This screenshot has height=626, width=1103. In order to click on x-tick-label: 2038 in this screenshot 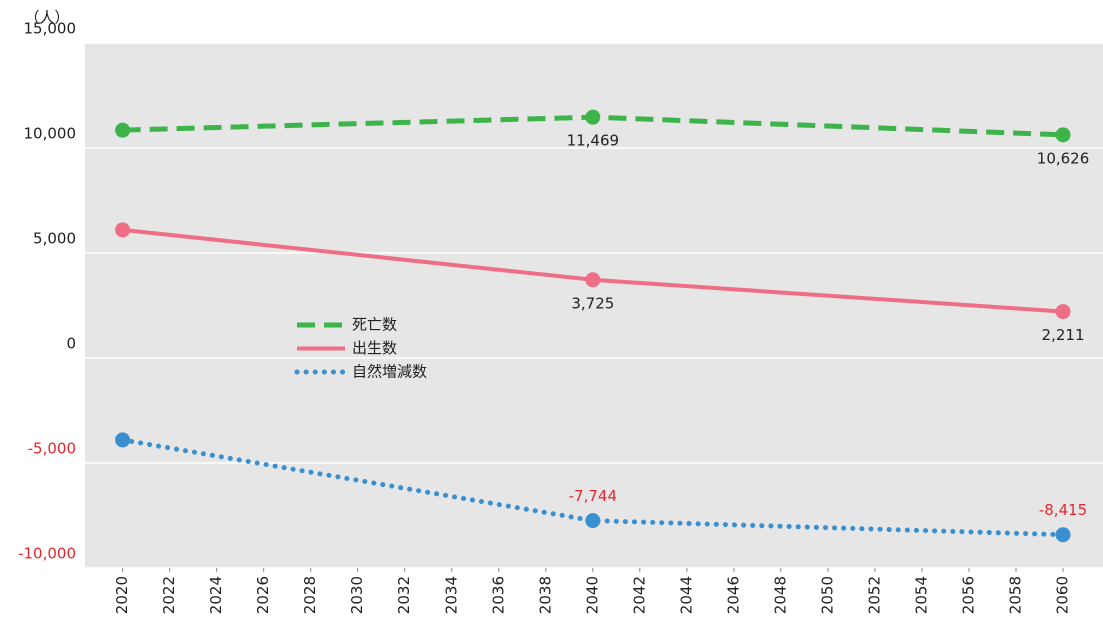, I will do `click(545, 595)`.